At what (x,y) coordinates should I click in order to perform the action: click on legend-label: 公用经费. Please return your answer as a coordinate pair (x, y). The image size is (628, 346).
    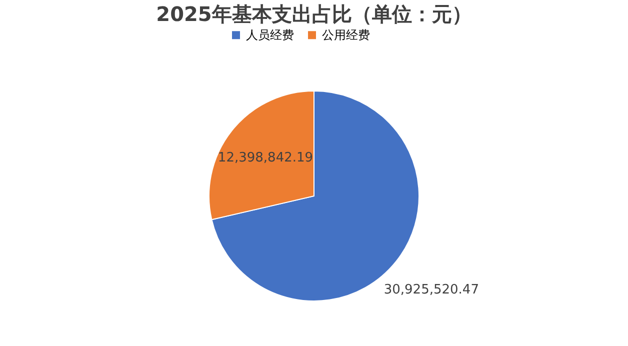
    Looking at the image, I should click on (346, 35).